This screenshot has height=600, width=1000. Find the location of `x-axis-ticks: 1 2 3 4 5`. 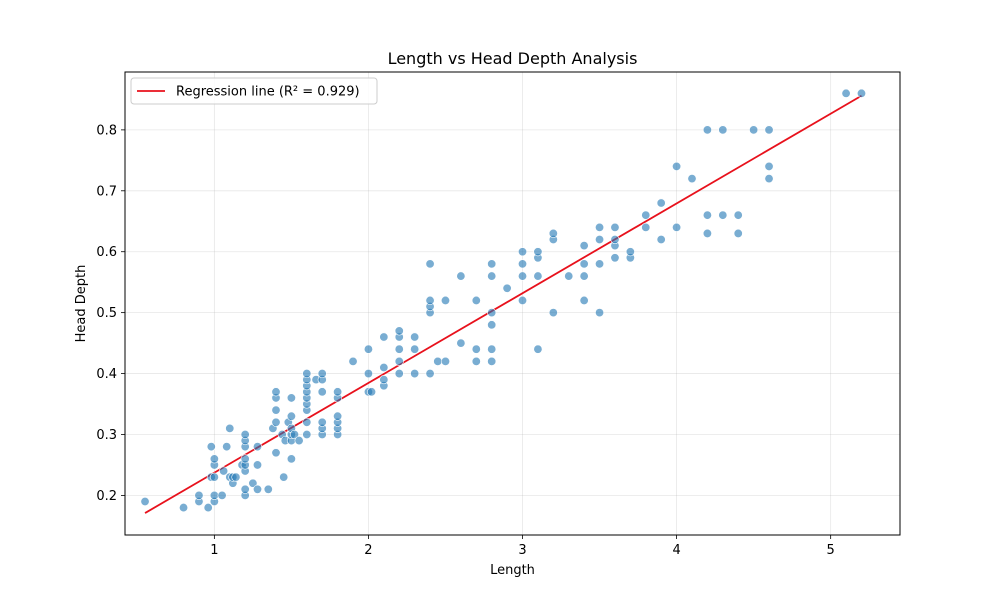

x-axis-ticks: 1 2 3 4 5 is located at coordinates (522, 546).